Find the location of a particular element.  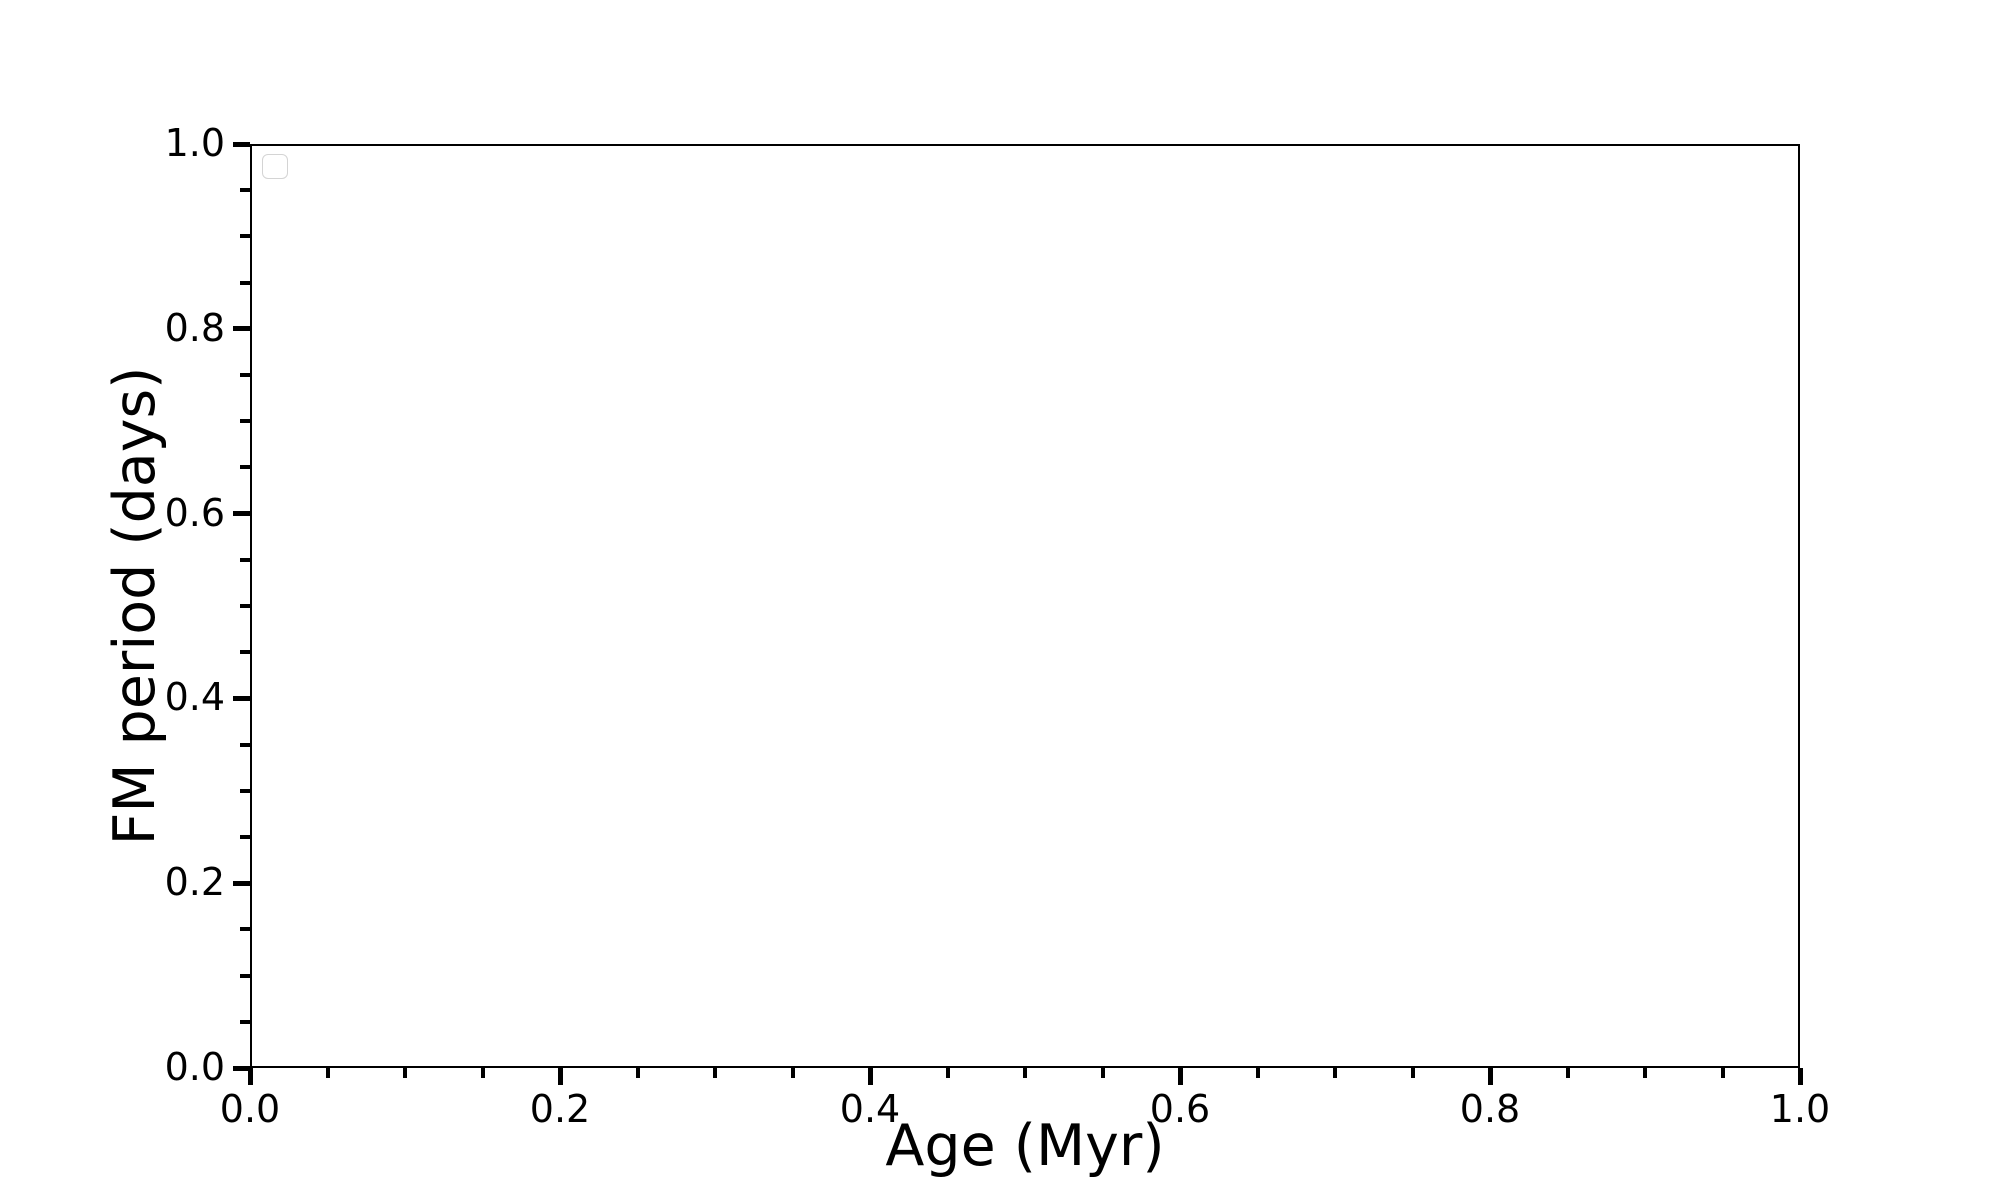

y-tick-label: 1.0 is located at coordinates (194, 143).